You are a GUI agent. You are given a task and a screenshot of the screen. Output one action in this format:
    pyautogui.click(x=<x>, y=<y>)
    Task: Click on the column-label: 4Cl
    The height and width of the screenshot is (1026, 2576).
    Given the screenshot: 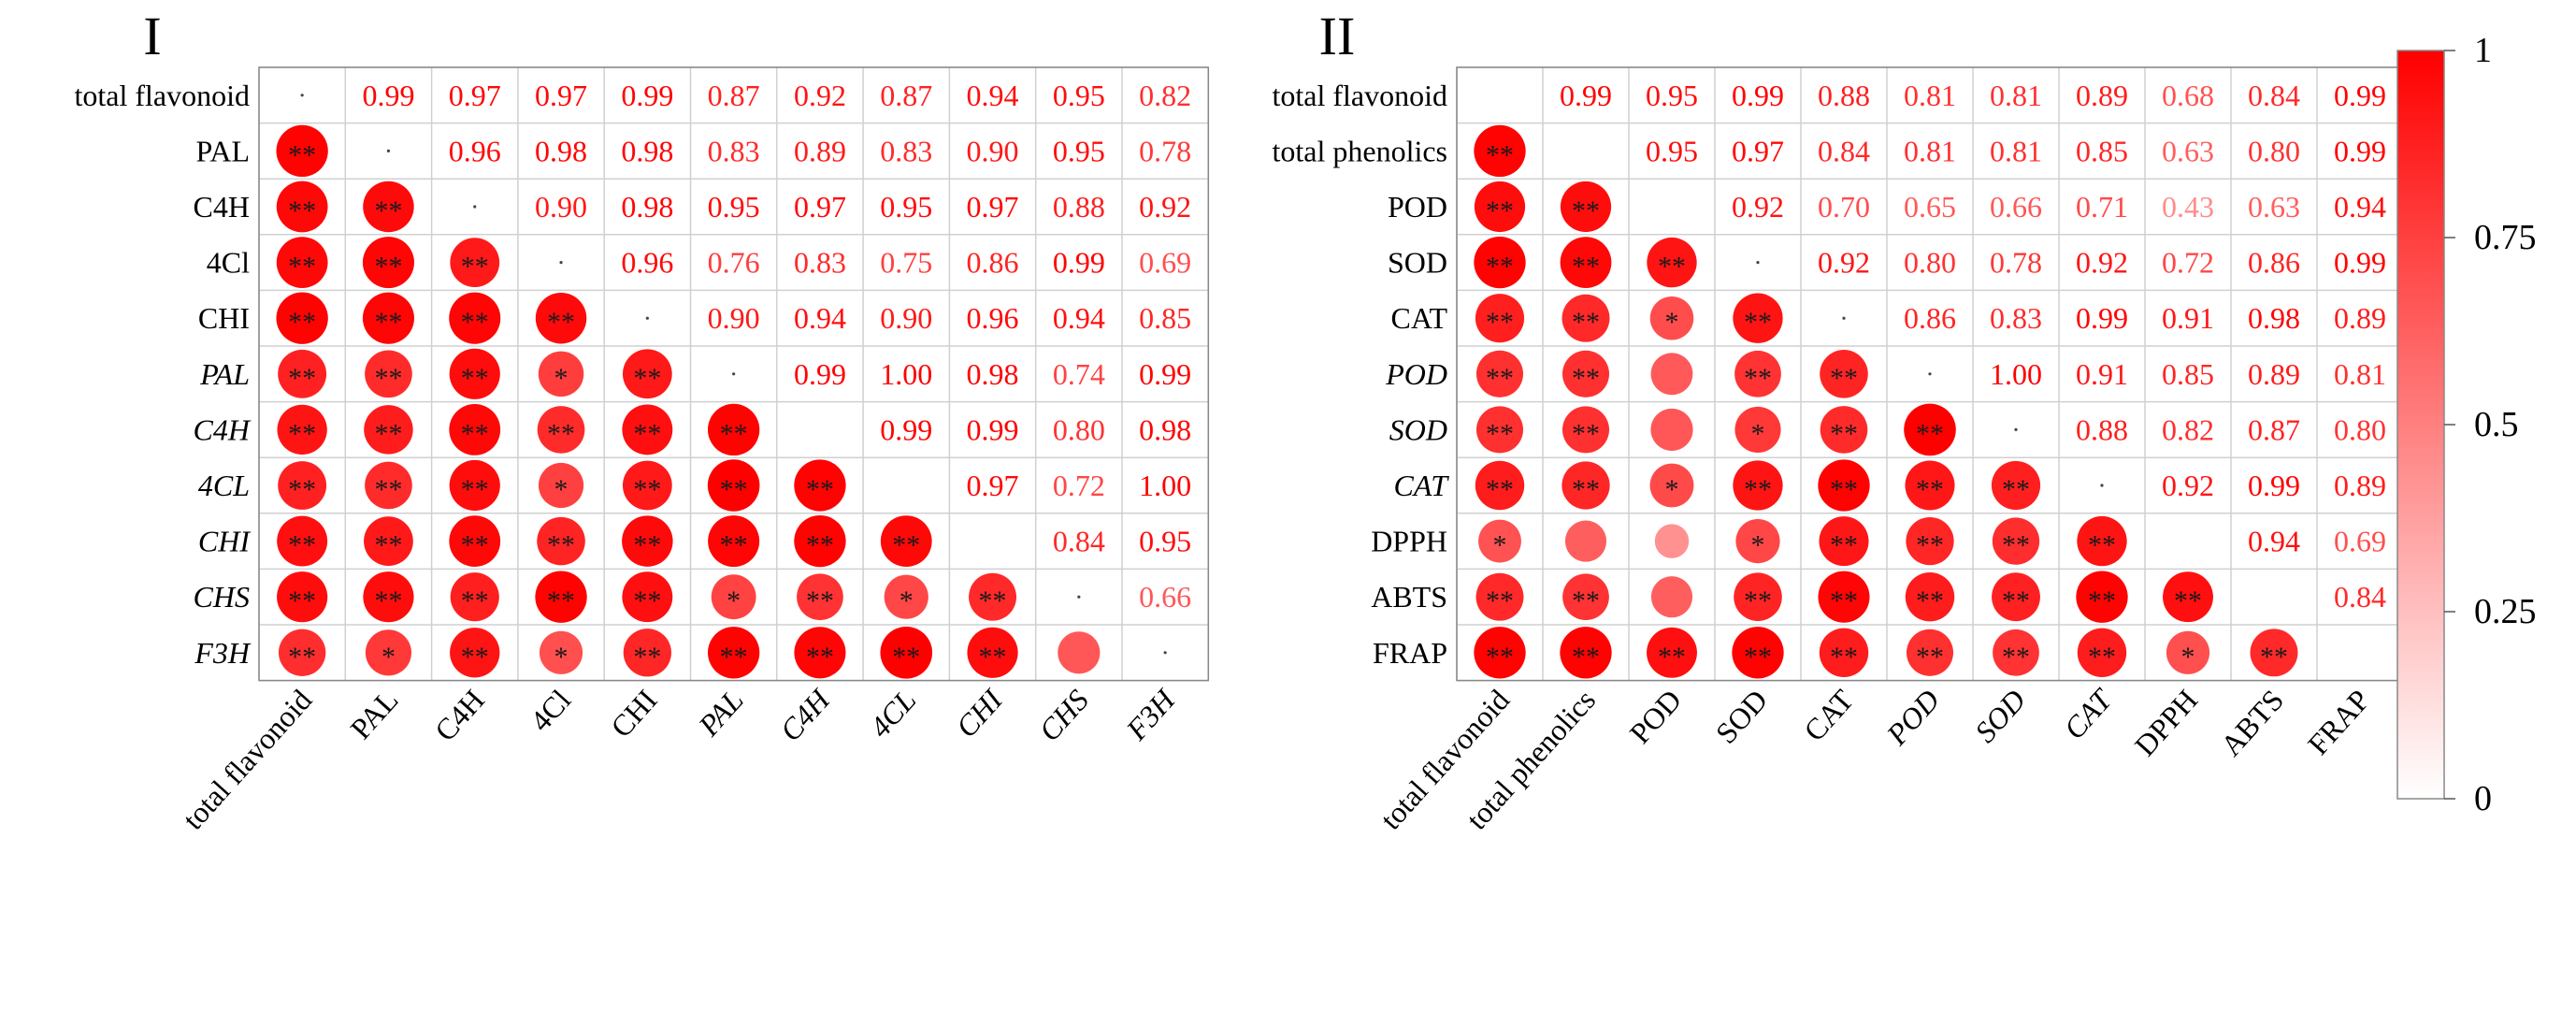 What is the action you would take?
    pyautogui.click(x=551, y=710)
    